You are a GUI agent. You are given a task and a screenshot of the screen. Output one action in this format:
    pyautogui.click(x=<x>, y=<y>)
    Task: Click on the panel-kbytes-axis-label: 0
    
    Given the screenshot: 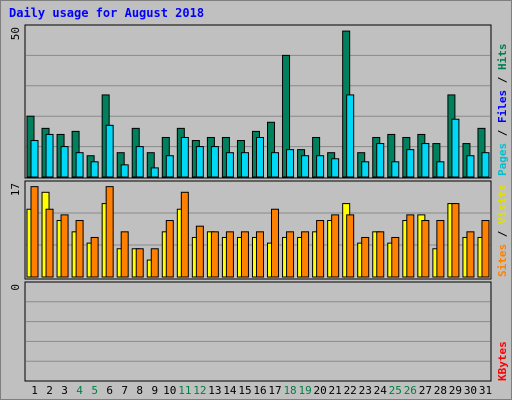 What is the action you would take?
    pyautogui.click(x=15, y=287)
    